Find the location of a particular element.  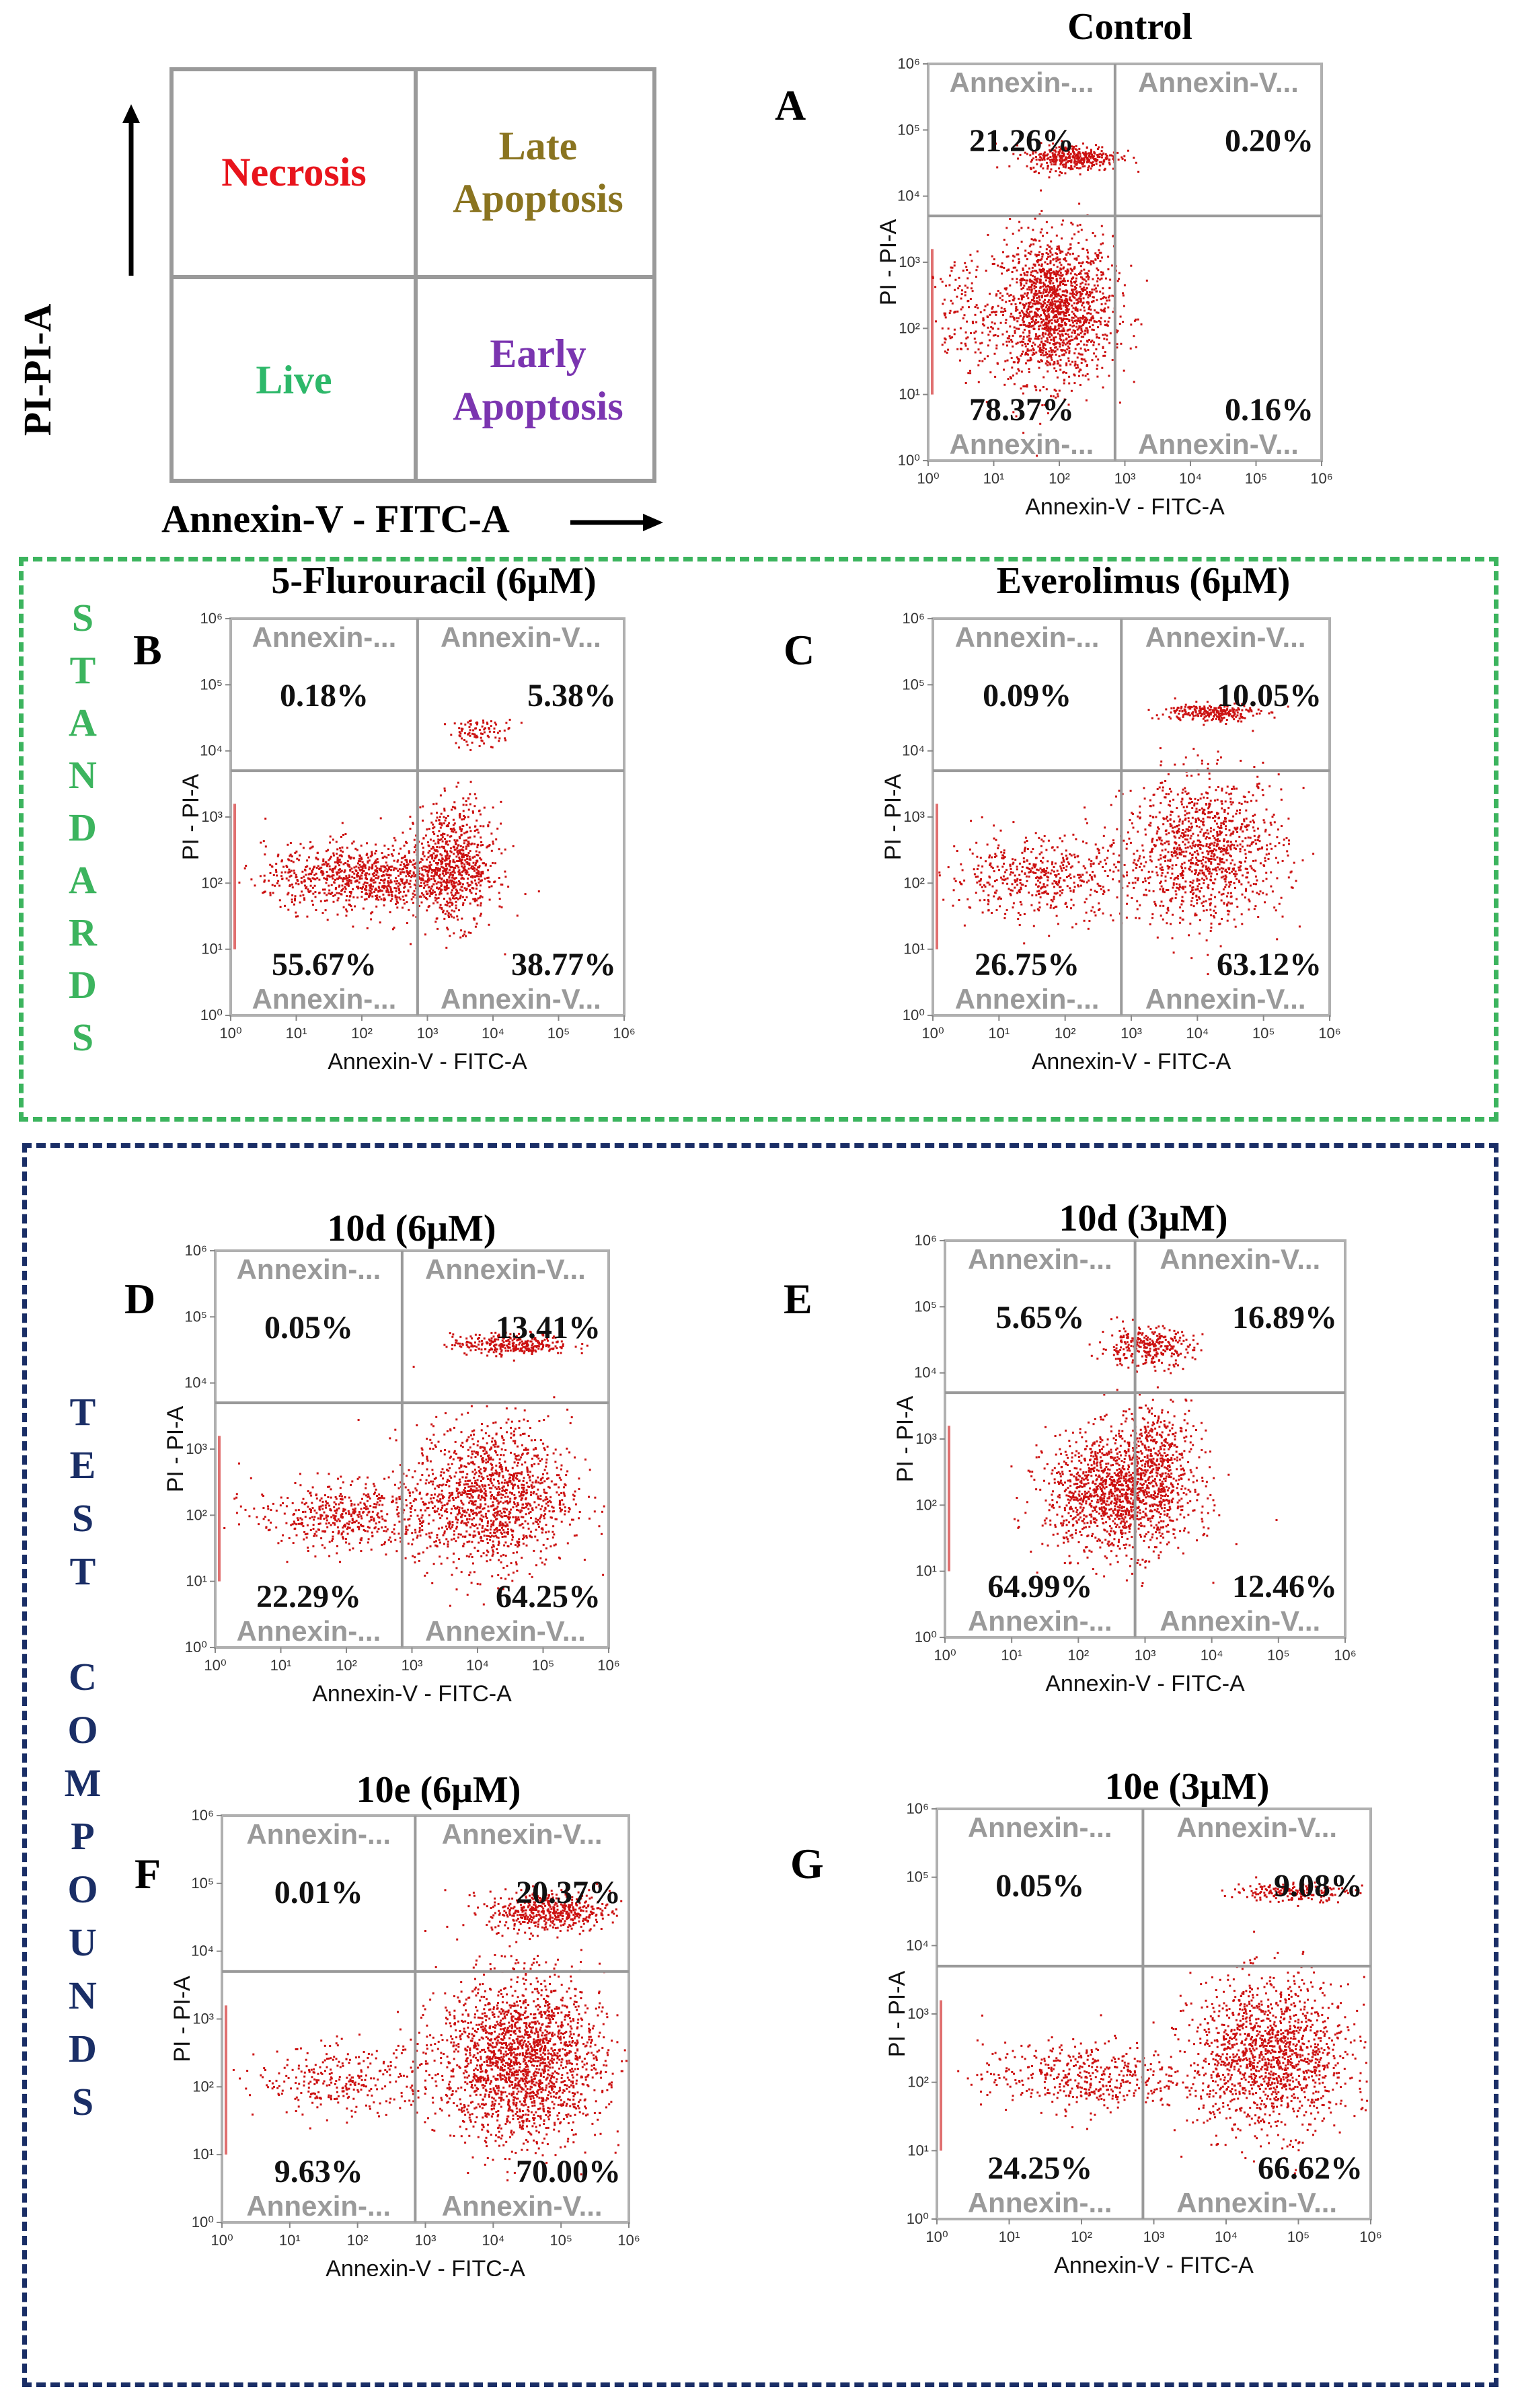

x-tick-label: 10¹ is located at coordinates (296, 1033).